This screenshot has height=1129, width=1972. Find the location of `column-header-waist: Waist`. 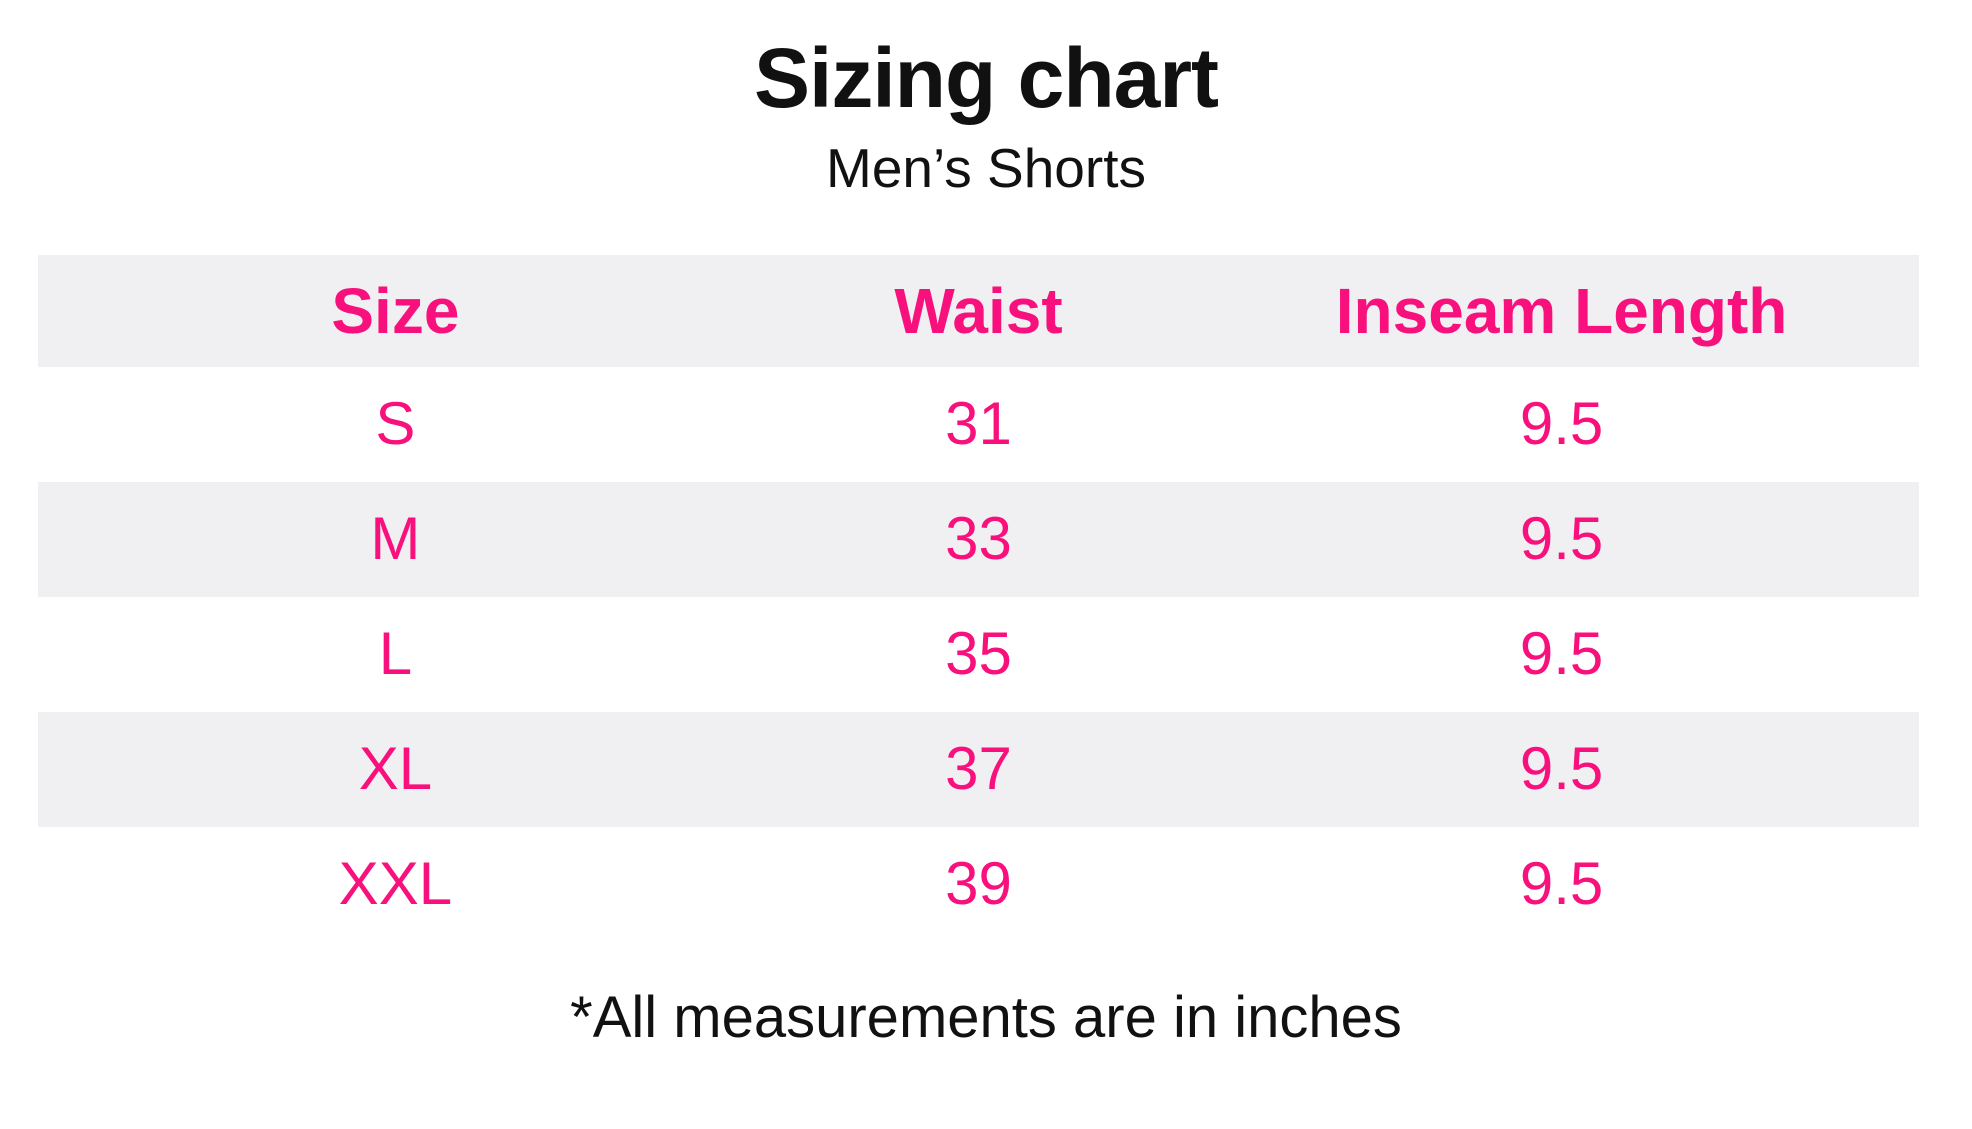

column-header-waist: Waist is located at coordinates (978, 310).